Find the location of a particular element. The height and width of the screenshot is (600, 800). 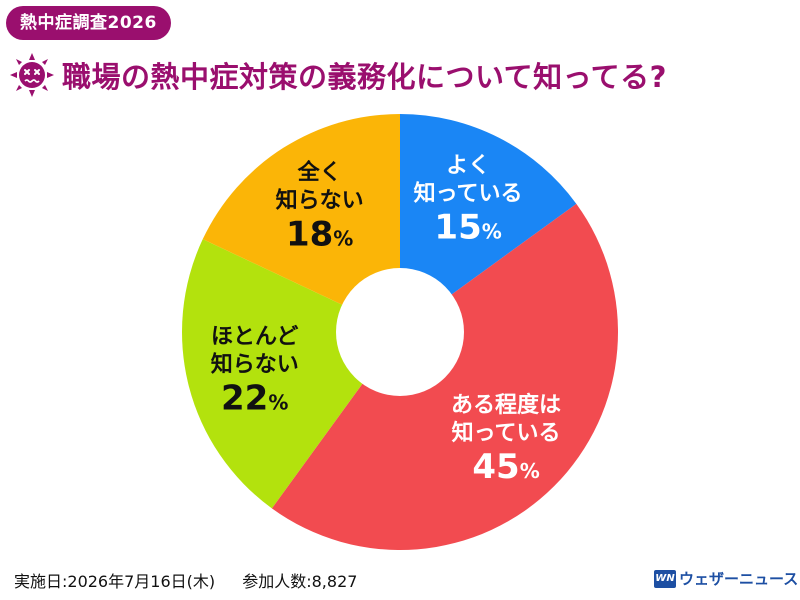

participant-count: 参加人数:8,827 is located at coordinates (300, 581).